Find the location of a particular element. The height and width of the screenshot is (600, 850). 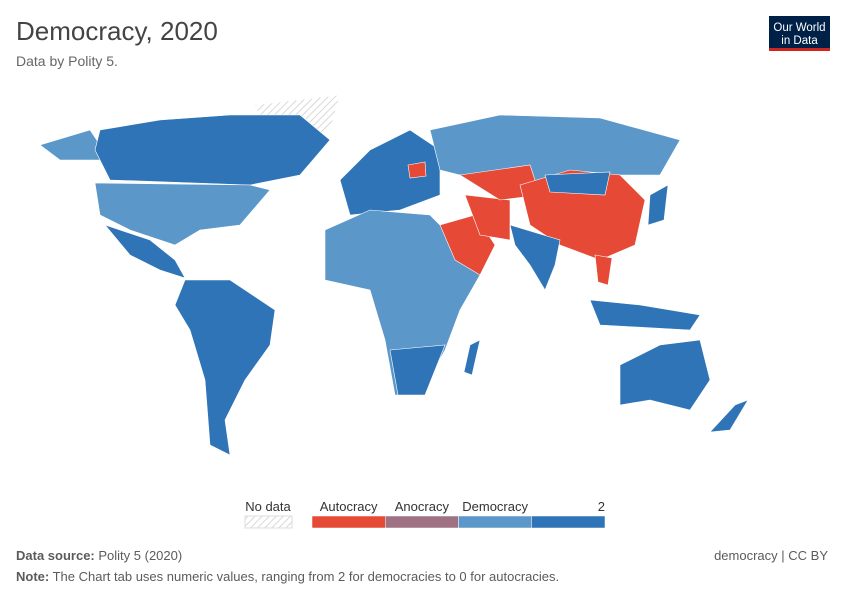

source: Data source: Polity 5 (2020) is located at coordinates (99, 555).